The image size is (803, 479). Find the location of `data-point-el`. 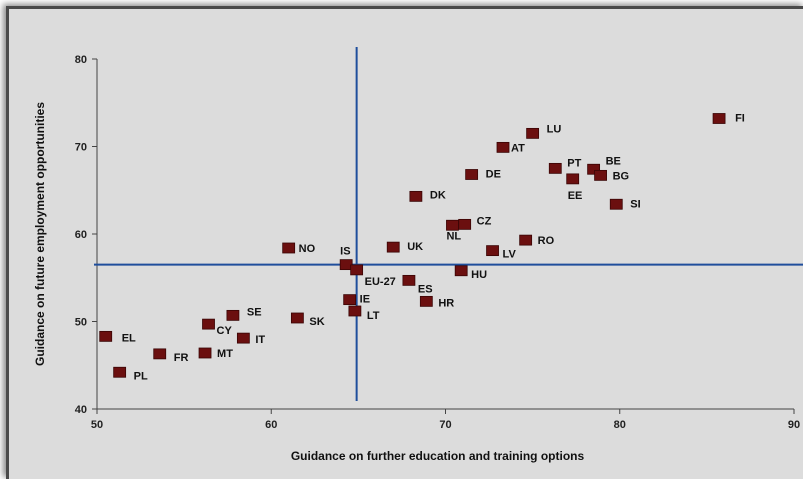

data-point-el is located at coordinates (106, 336).